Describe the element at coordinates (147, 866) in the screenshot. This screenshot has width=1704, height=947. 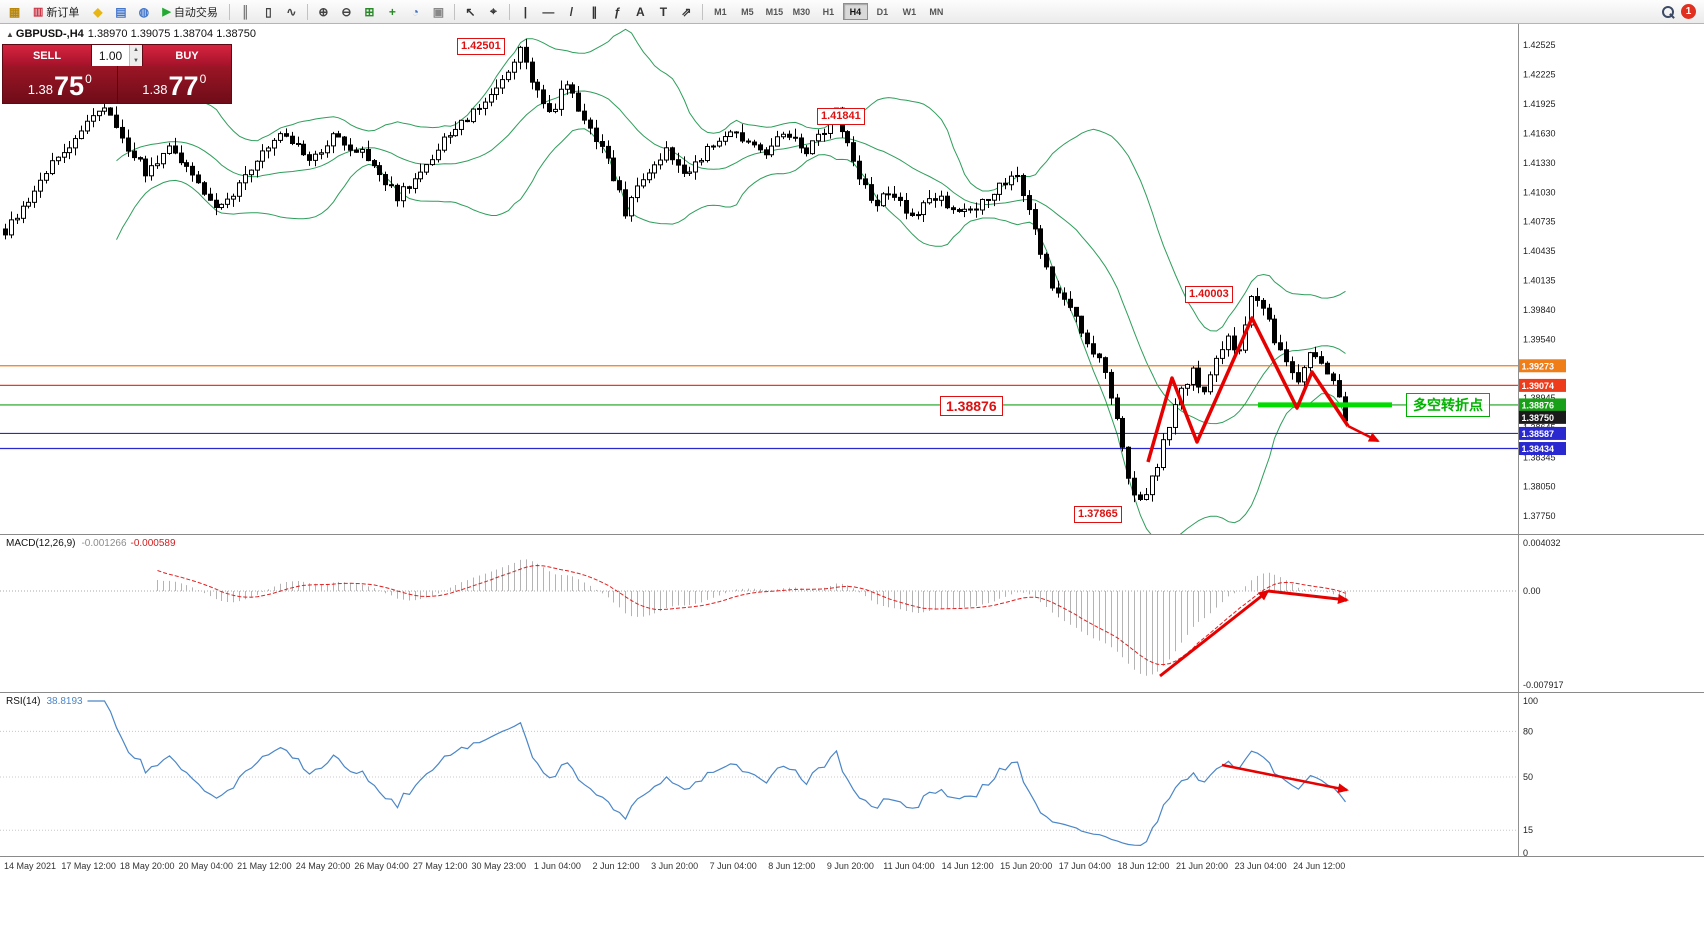
I see `time-label: 18 May 20:00` at that location.